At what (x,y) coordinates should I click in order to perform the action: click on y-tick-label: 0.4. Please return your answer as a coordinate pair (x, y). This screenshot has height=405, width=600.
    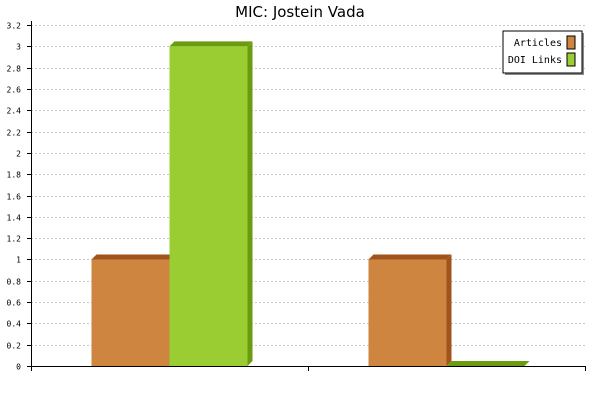
    Looking at the image, I should click on (14, 324).